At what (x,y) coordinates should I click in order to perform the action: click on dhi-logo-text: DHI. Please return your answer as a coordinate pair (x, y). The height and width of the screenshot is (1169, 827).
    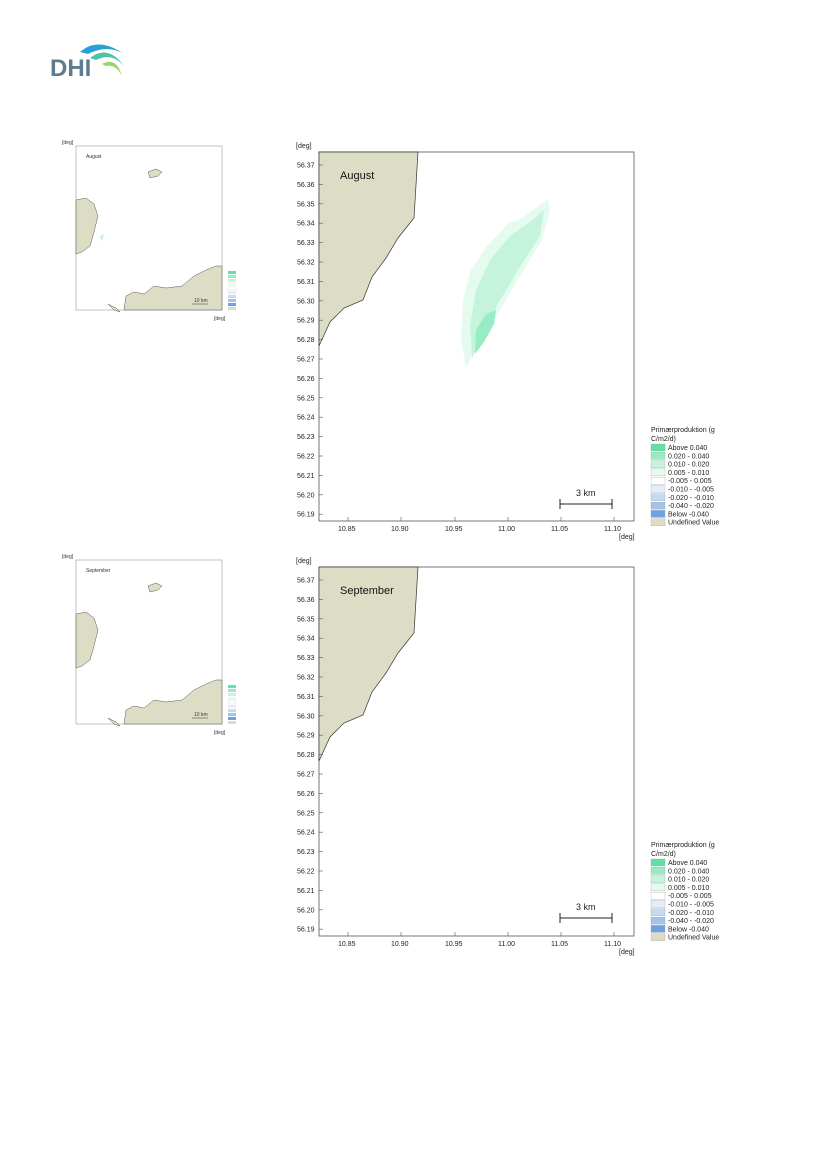
    Looking at the image, I should click on (71, 68).